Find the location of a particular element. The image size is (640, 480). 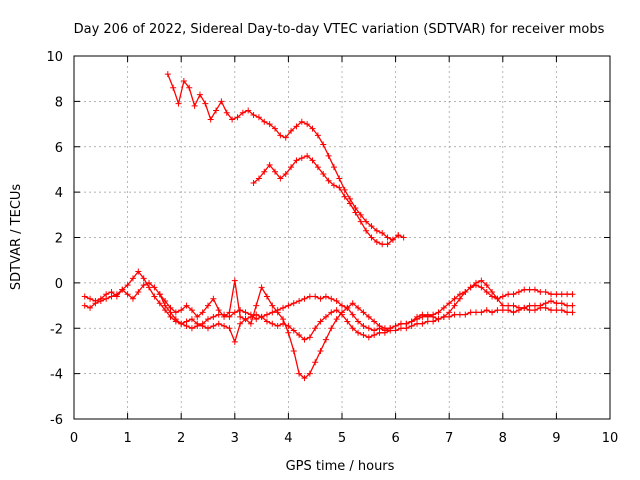

y-tick-label: 0 is located at coordinates (59, 284).